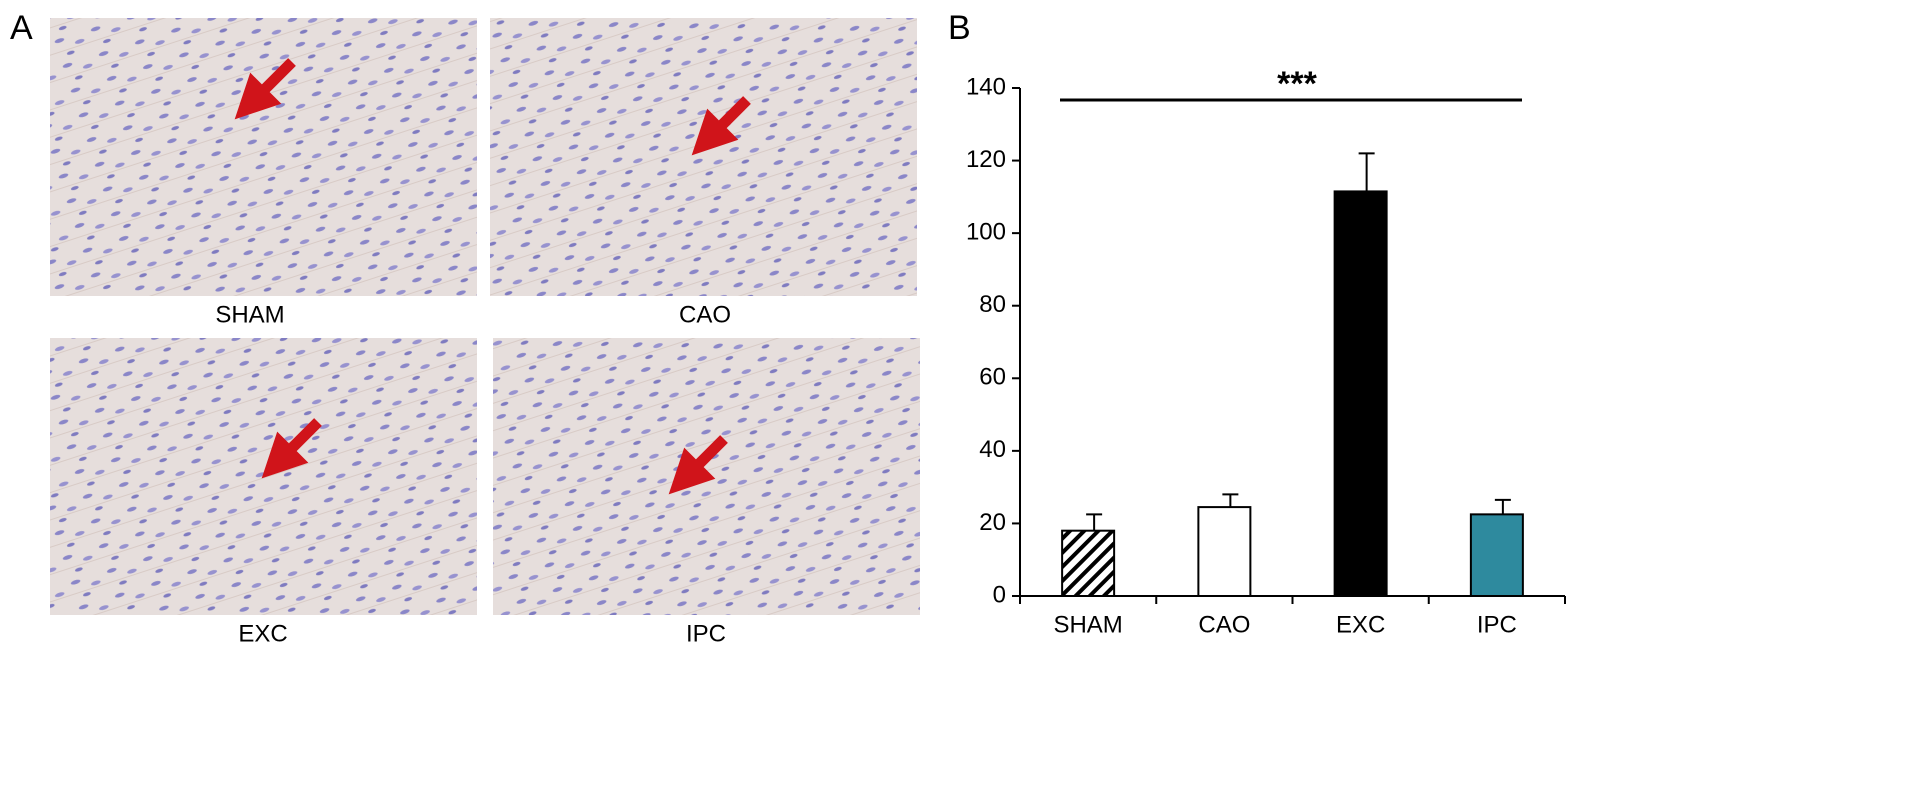 The image size is (1913, 810). Describe the element at coordinates (249, 314) in the screenshot. I see `micrograph-label: SHAM` at that location.